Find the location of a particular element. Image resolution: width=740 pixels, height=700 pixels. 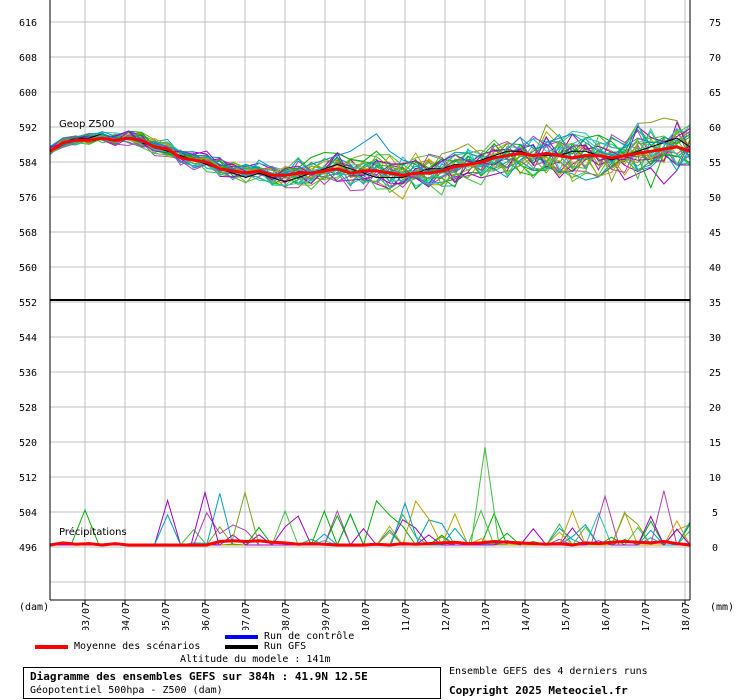

x-tick-label: 07/07 is located at coordinates (246, 616).